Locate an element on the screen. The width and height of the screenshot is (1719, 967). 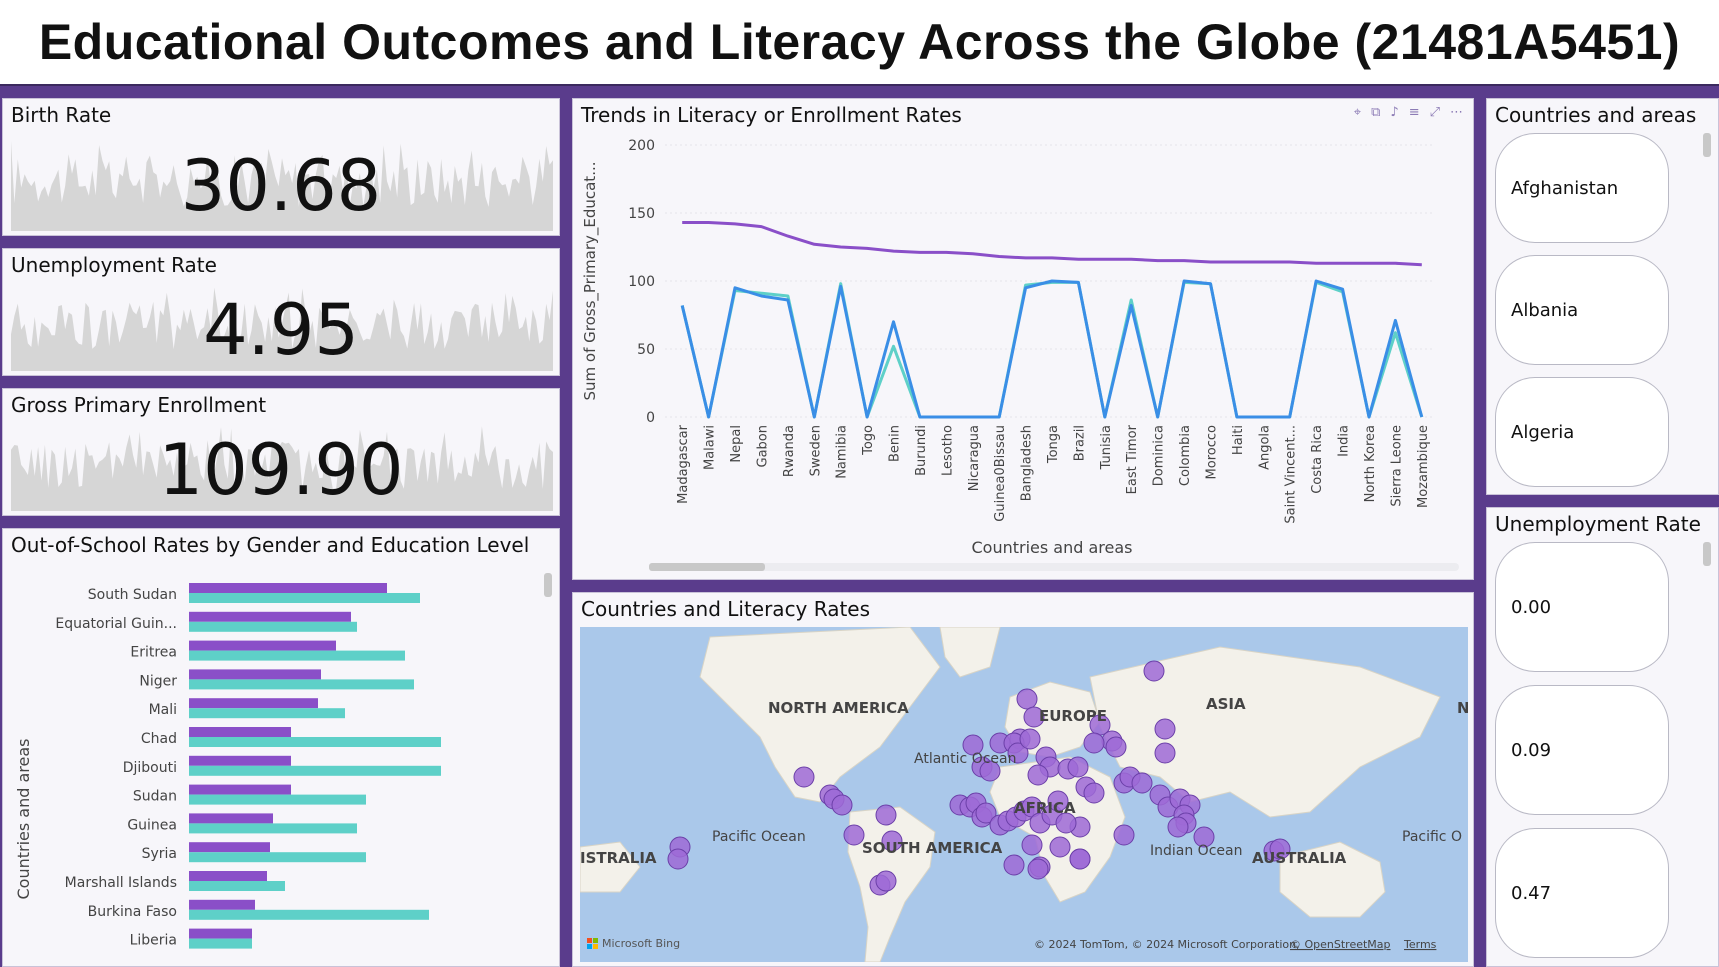
slicer-item-albania: Albania is located at coordinates (1582, 310).